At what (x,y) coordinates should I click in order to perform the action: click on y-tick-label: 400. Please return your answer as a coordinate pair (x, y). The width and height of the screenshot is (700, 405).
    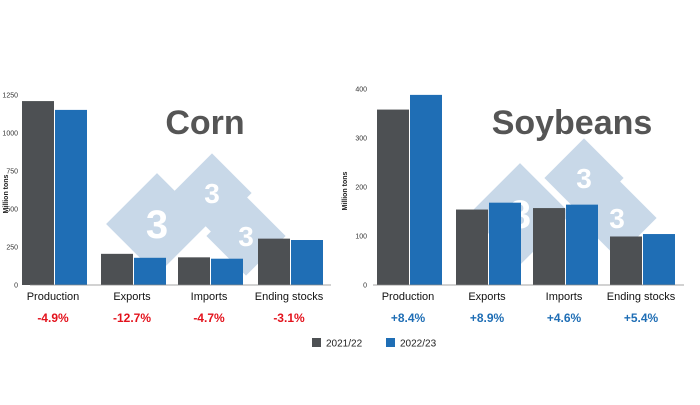
    Looking at the image, I should click on (361, 90).